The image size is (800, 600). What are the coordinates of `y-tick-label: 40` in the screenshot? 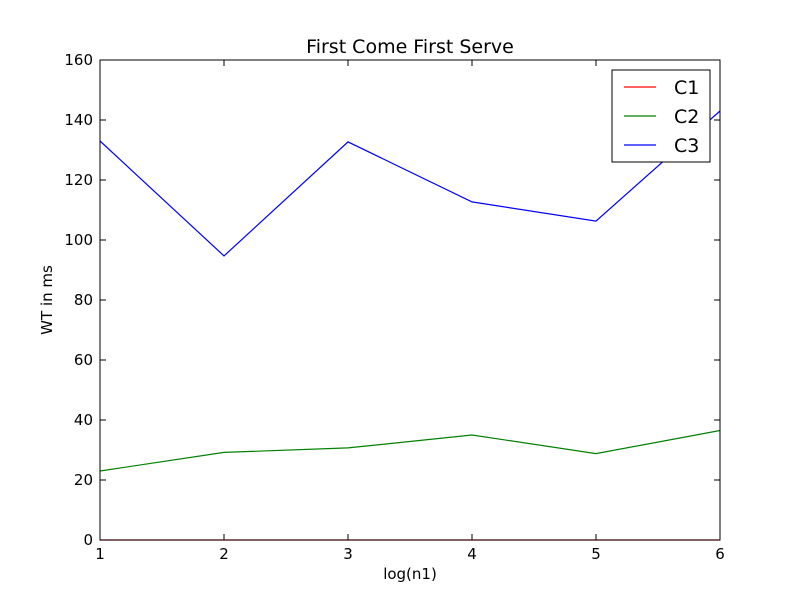 It's located at (83, 420).